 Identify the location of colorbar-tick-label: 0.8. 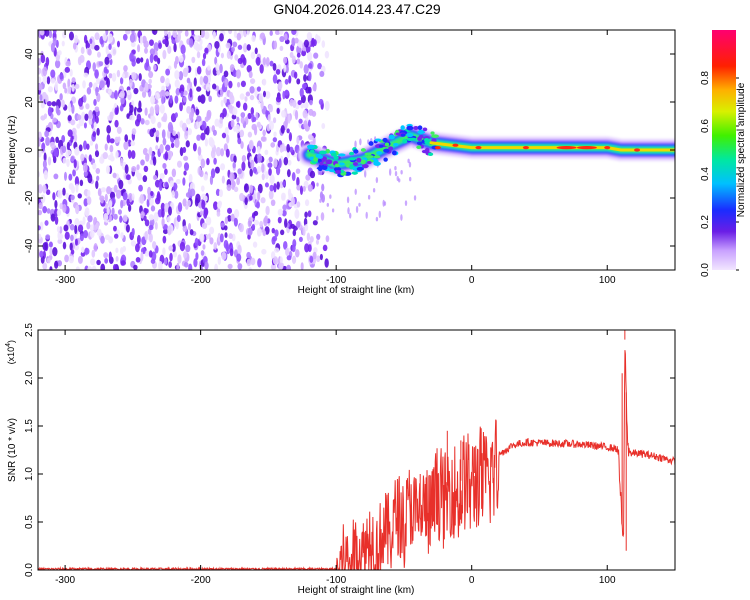
(705, 78).